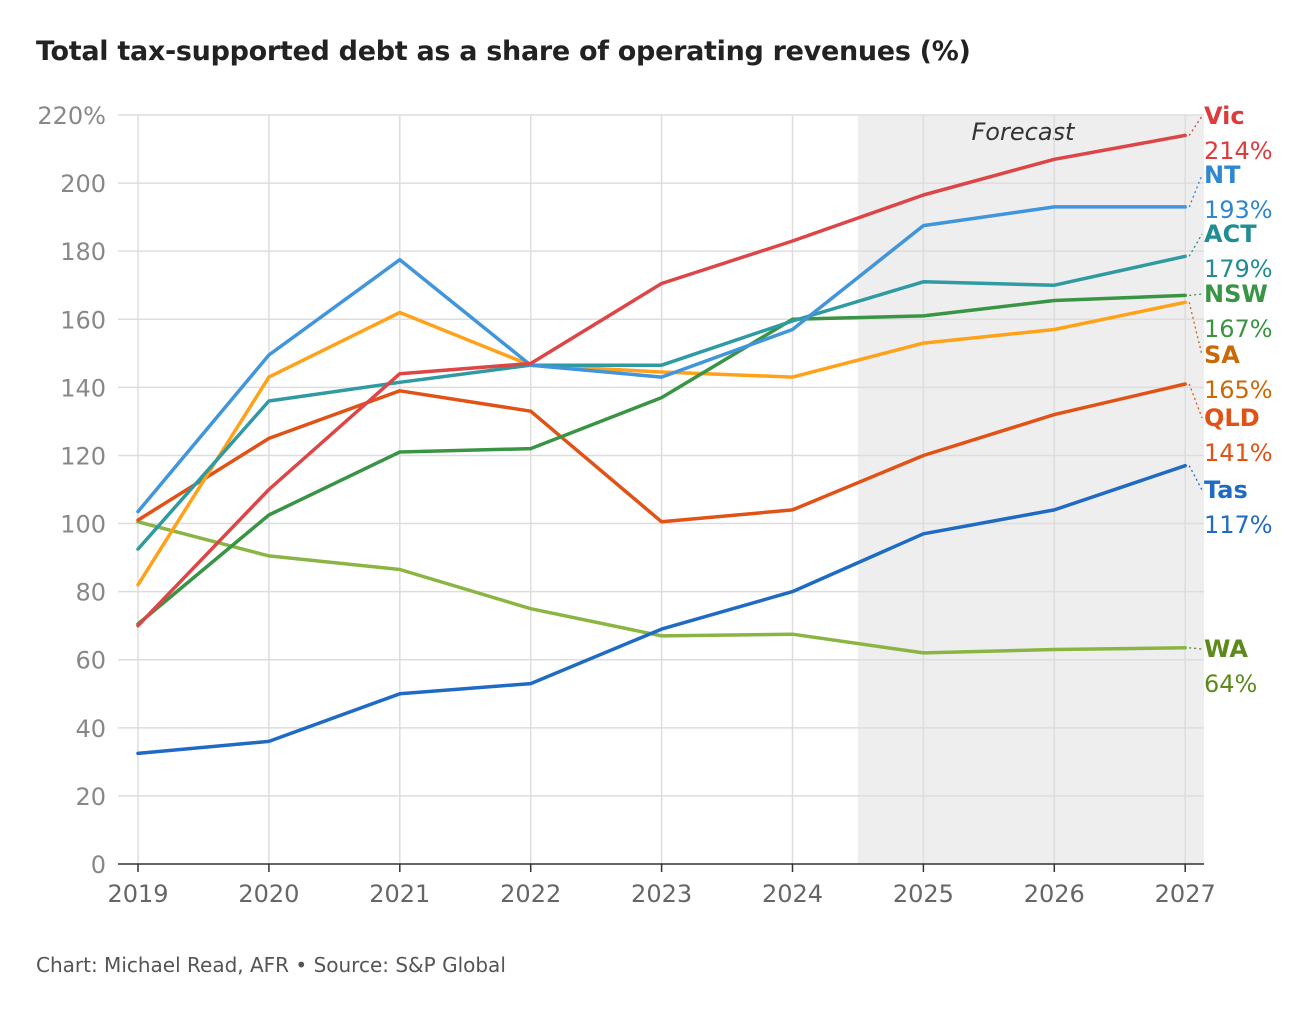 This screenshot has width=1296, height=1012. What do you see at coordinates (1185, 894) in the screenshot?
I see `x-tick-label: 2027` at bounding box center [1185, 894].